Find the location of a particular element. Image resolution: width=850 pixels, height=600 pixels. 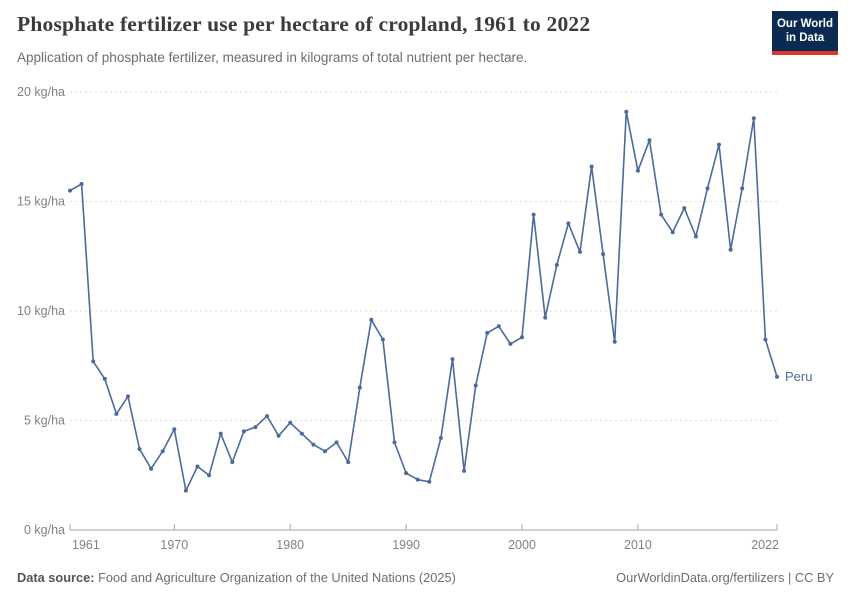

data-point-2019 is located at coordinates (742, 188).